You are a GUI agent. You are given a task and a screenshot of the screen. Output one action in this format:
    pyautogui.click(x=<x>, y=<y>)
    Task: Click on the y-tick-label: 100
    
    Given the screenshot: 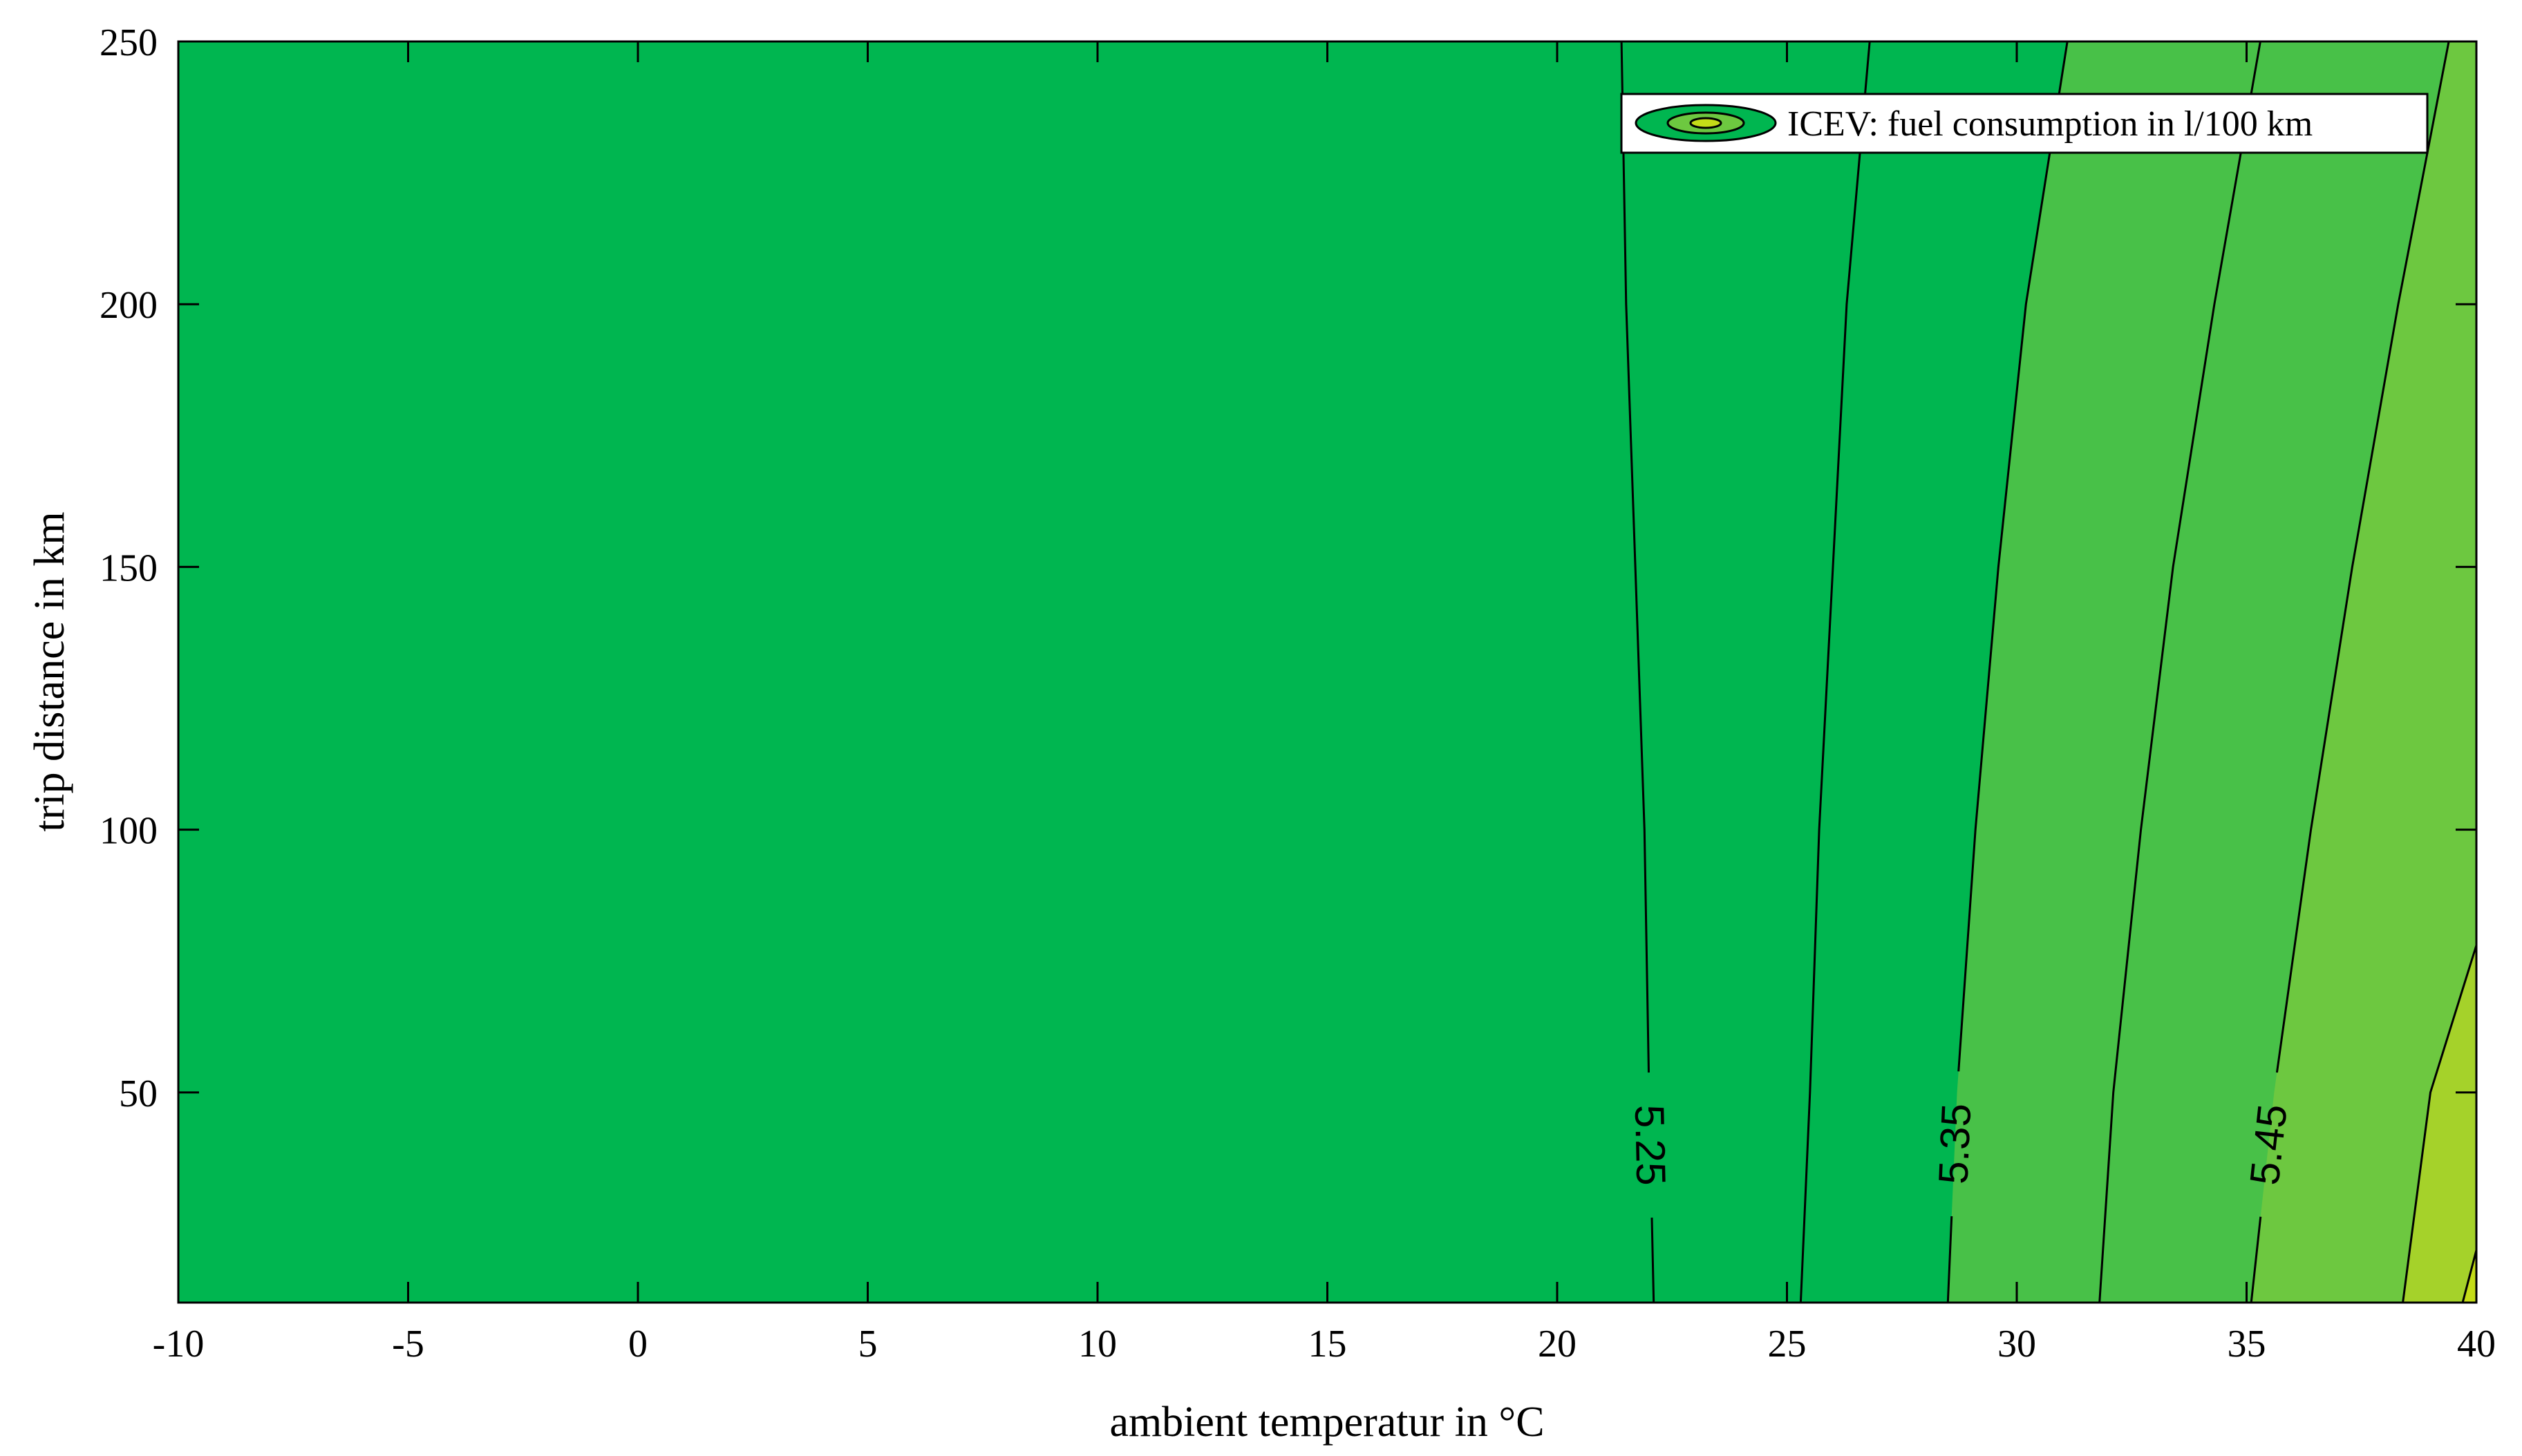 What is the action you would take?
    pyautogui.click(x=129, y=831)
    